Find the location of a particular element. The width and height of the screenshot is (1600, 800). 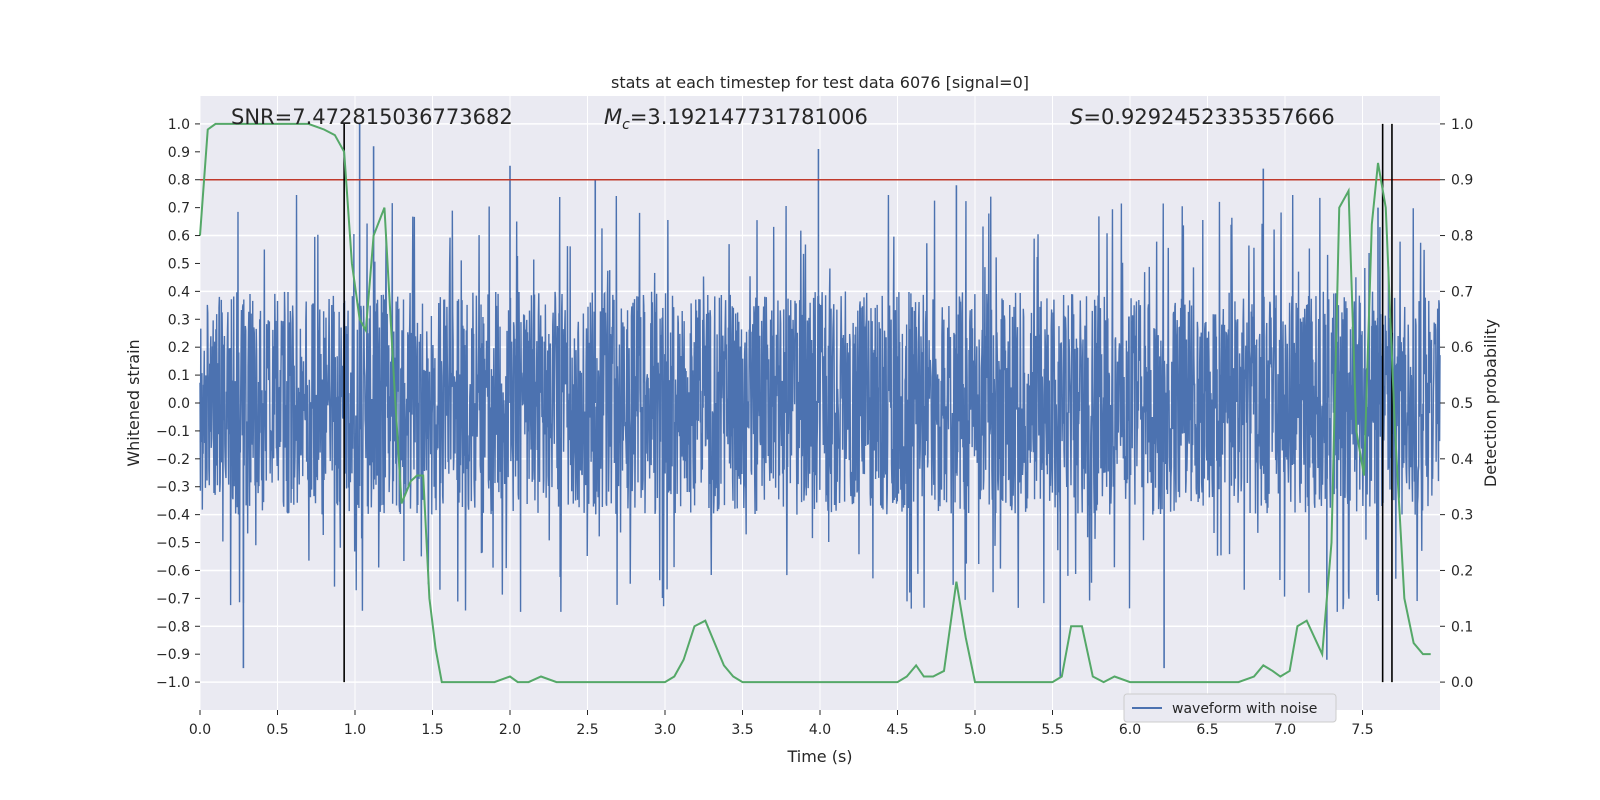

y2-tick-label: 1.0 is located at coordinates (1462, 125).